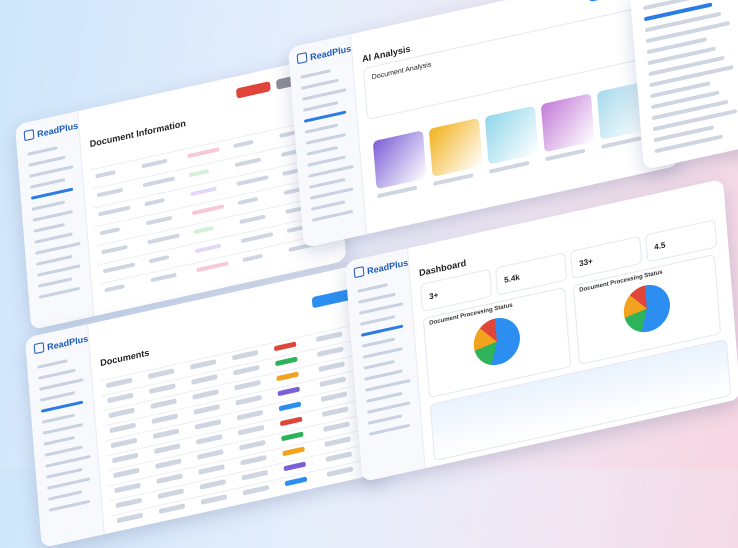  Describe the element at coordinates (243, 487) in the screenshot. I see `table-row` at that location.